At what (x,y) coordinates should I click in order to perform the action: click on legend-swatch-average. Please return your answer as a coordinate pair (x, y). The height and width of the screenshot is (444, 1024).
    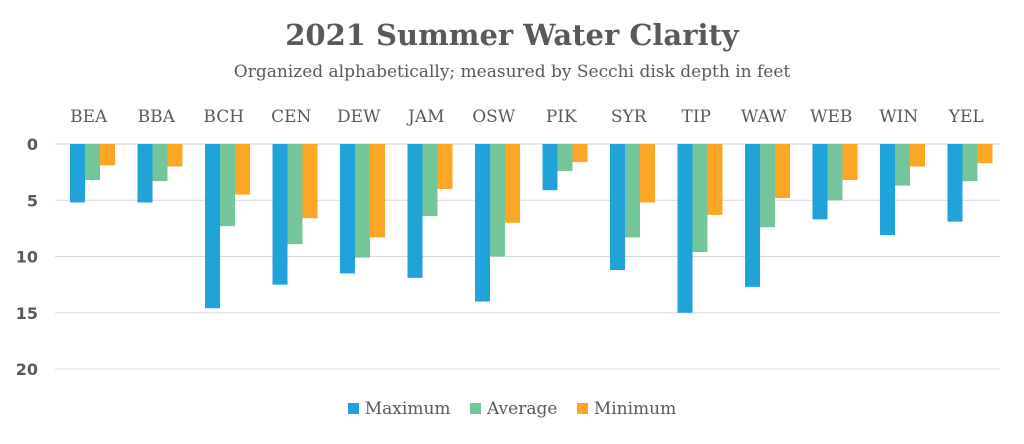
    Looking at the image, I should click on (475, 408).